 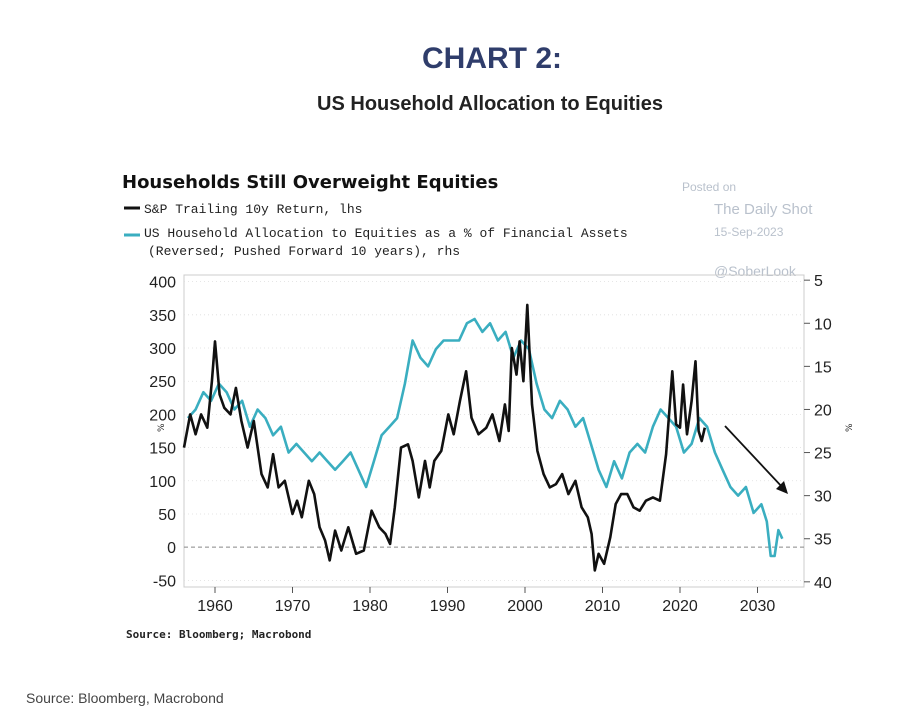 I want to click on inner-source: Source: Bloomberg; Macrobond, so click(x=218, y=634).